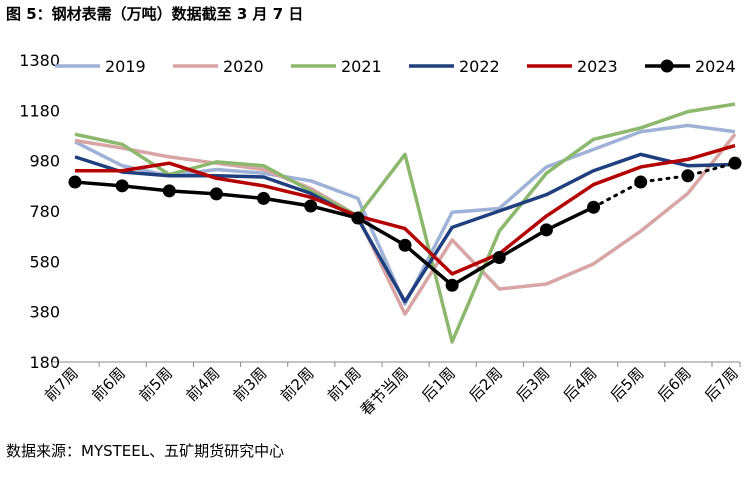  I want to click on legend-label: 2021, so click(361, 66).